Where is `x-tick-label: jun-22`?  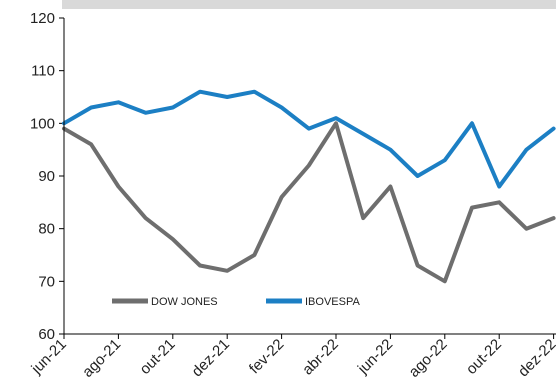
x-tick-label: jun-22 is located at coordinates (375, 357).